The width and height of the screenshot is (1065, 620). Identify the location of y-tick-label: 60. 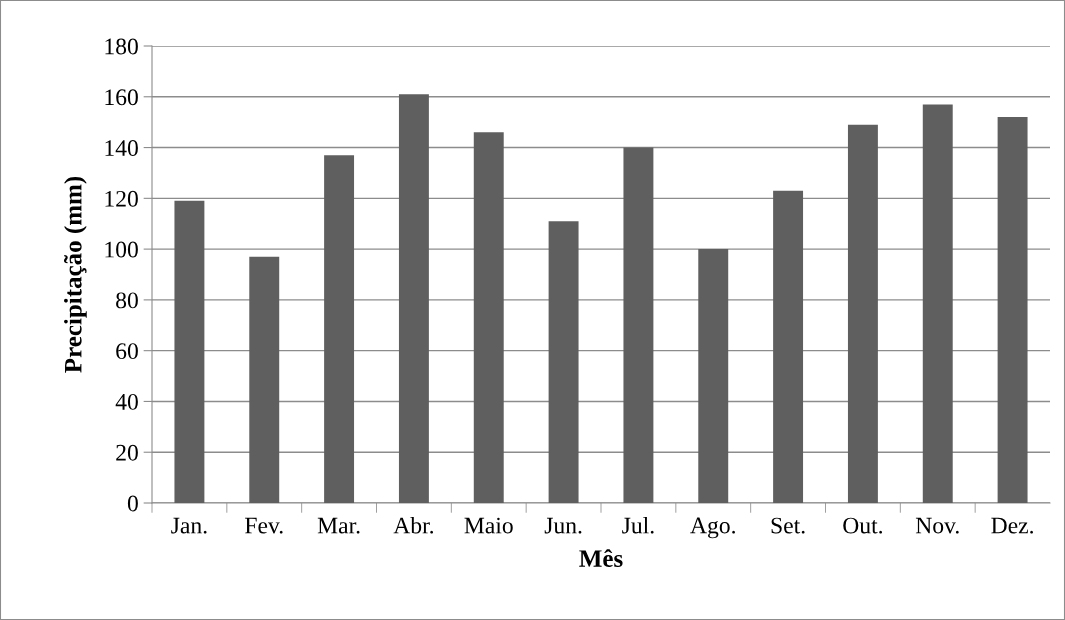
(127, 351).